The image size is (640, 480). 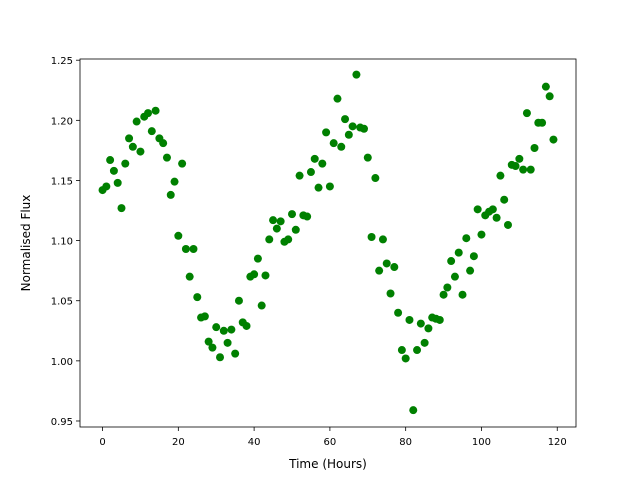 What do you see at coordinates (62, 181) in the screenshot?
I see `y-tick-label: 1.15` at bounding box center [62, 181].